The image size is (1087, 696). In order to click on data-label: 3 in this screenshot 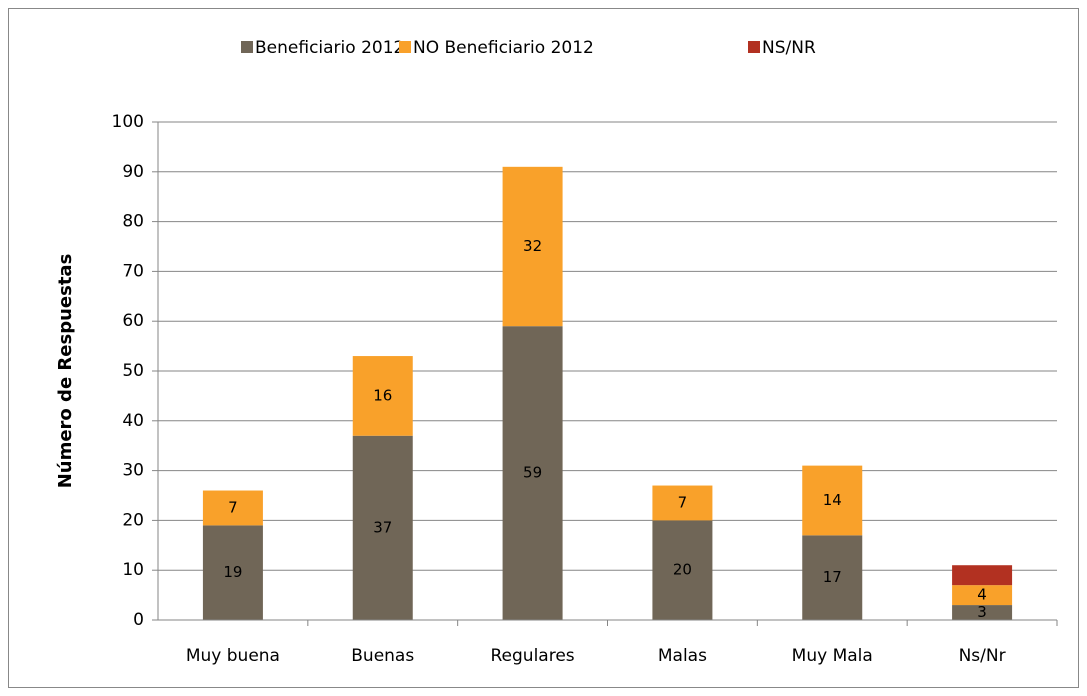, I will do `click(982, 612)`.